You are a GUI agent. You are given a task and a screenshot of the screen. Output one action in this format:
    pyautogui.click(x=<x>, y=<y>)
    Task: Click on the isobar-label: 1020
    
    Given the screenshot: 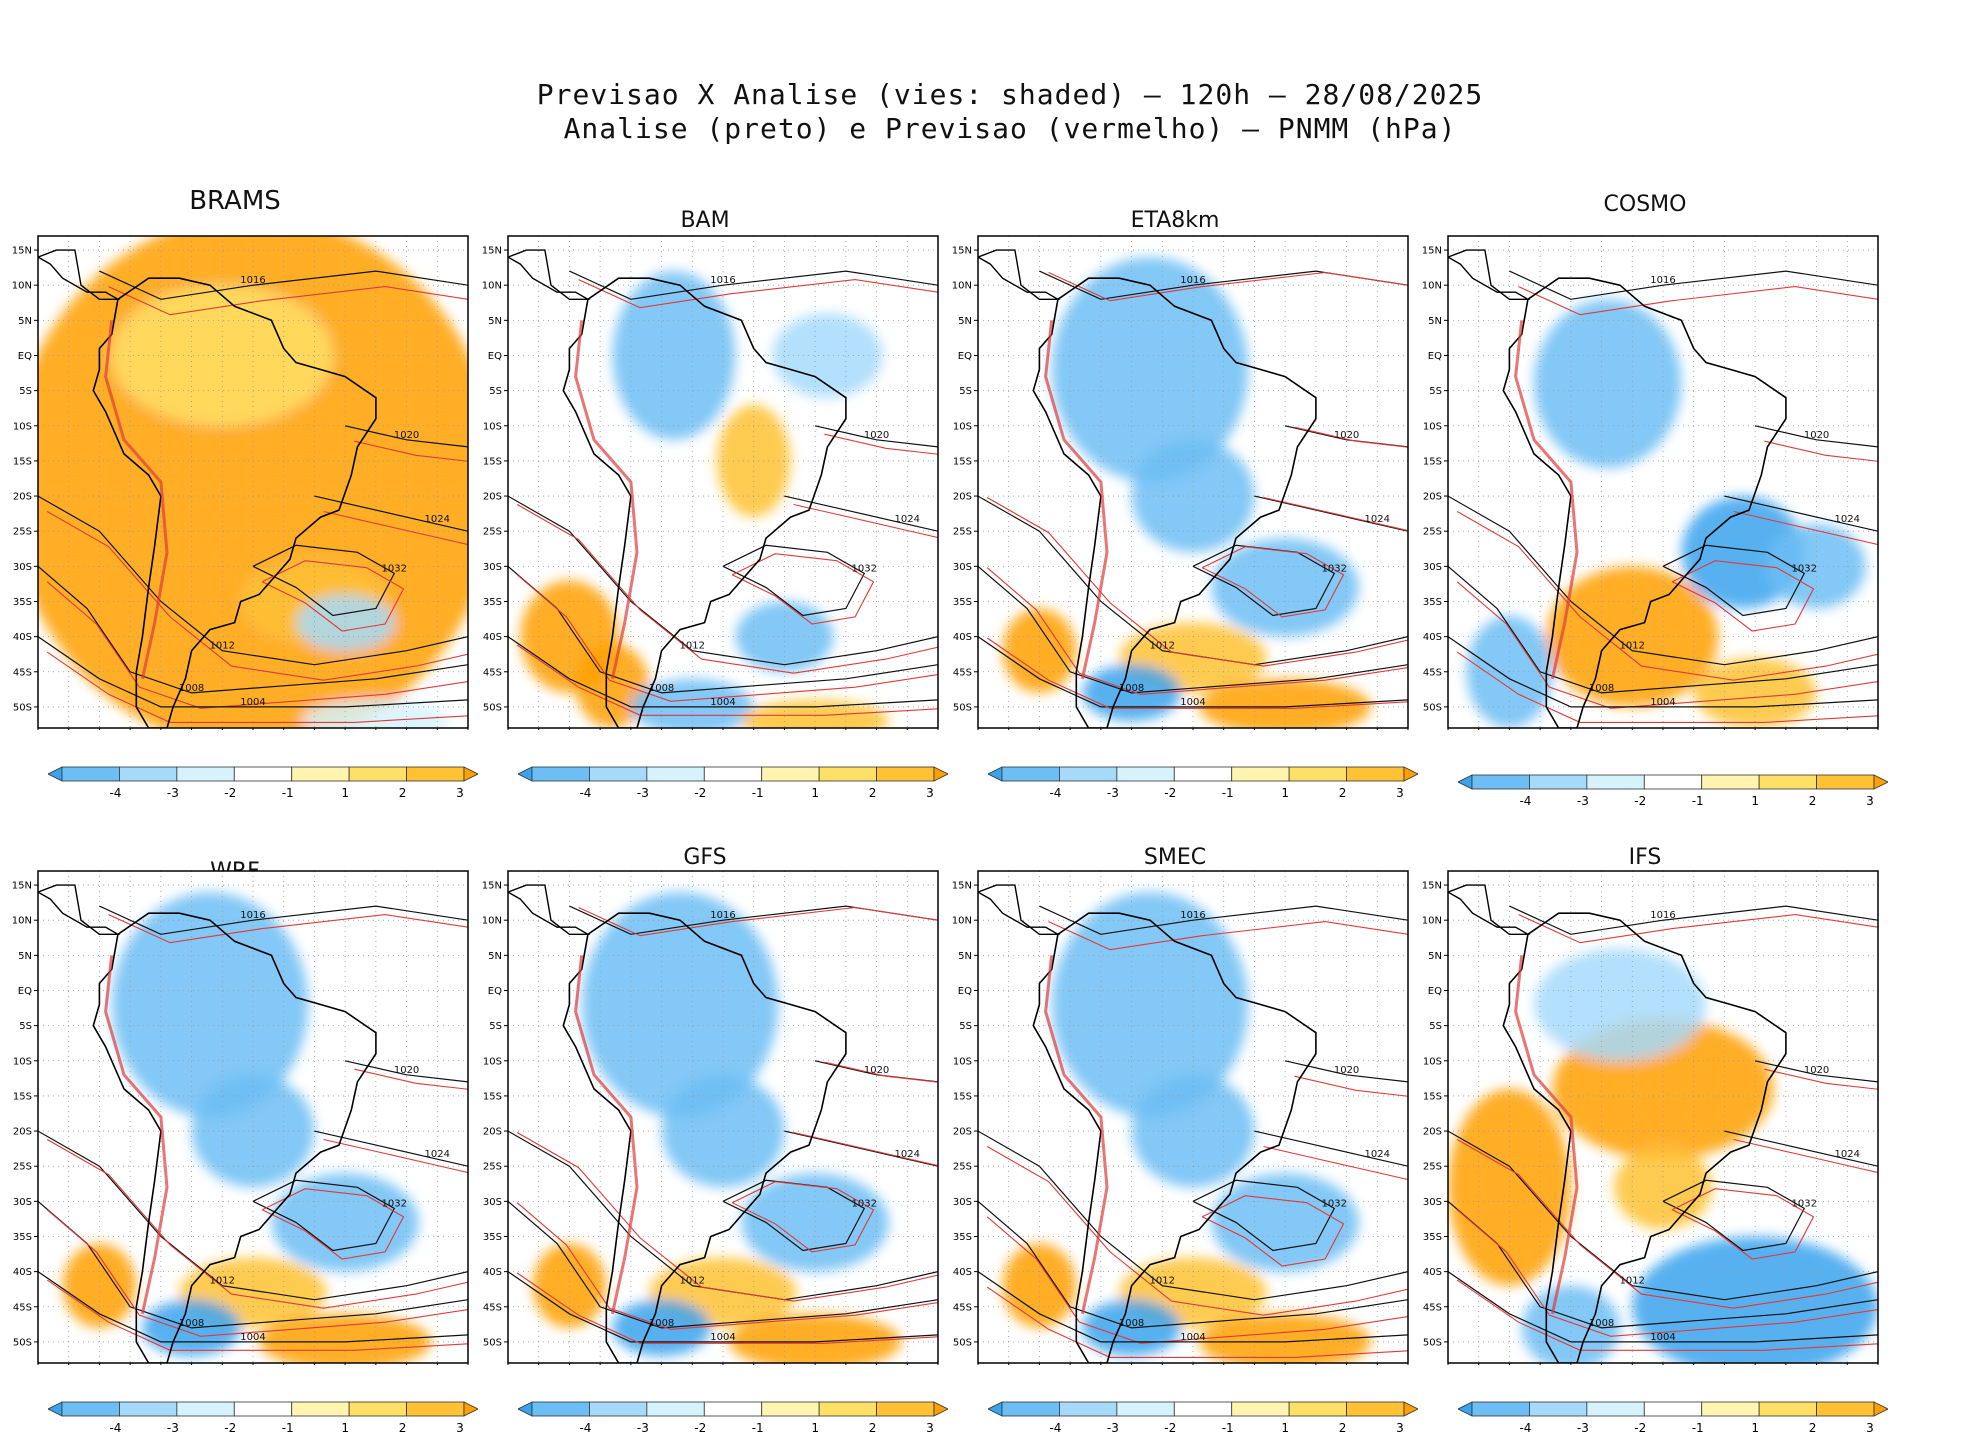 What is the action you would take?
    pyautogui.click(x=876, y=1070)
    